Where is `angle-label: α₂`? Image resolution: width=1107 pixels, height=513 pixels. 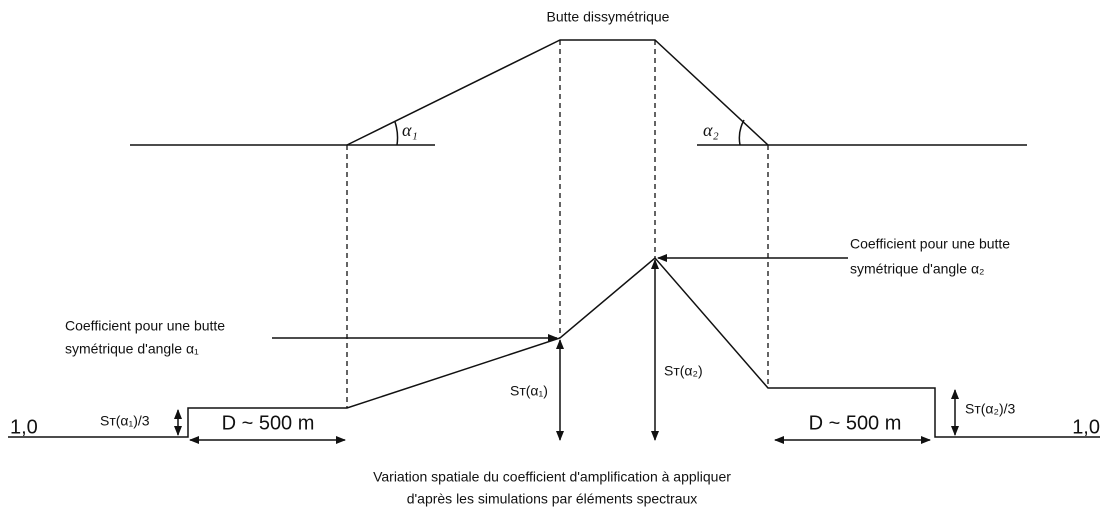
angle-label: α₂ is located at coordinates (711, 130).